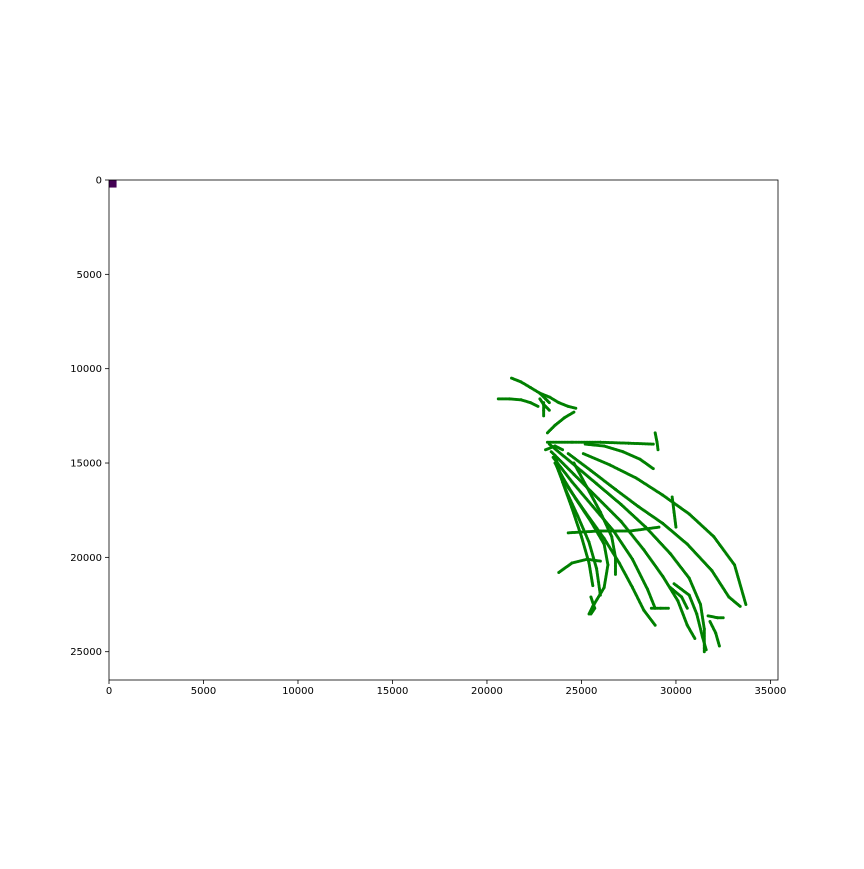 The image size is (864, 869). Describe the element at coordinates (86, 369) in the screenshot. I see `y-tick-label: 10000` at that location.